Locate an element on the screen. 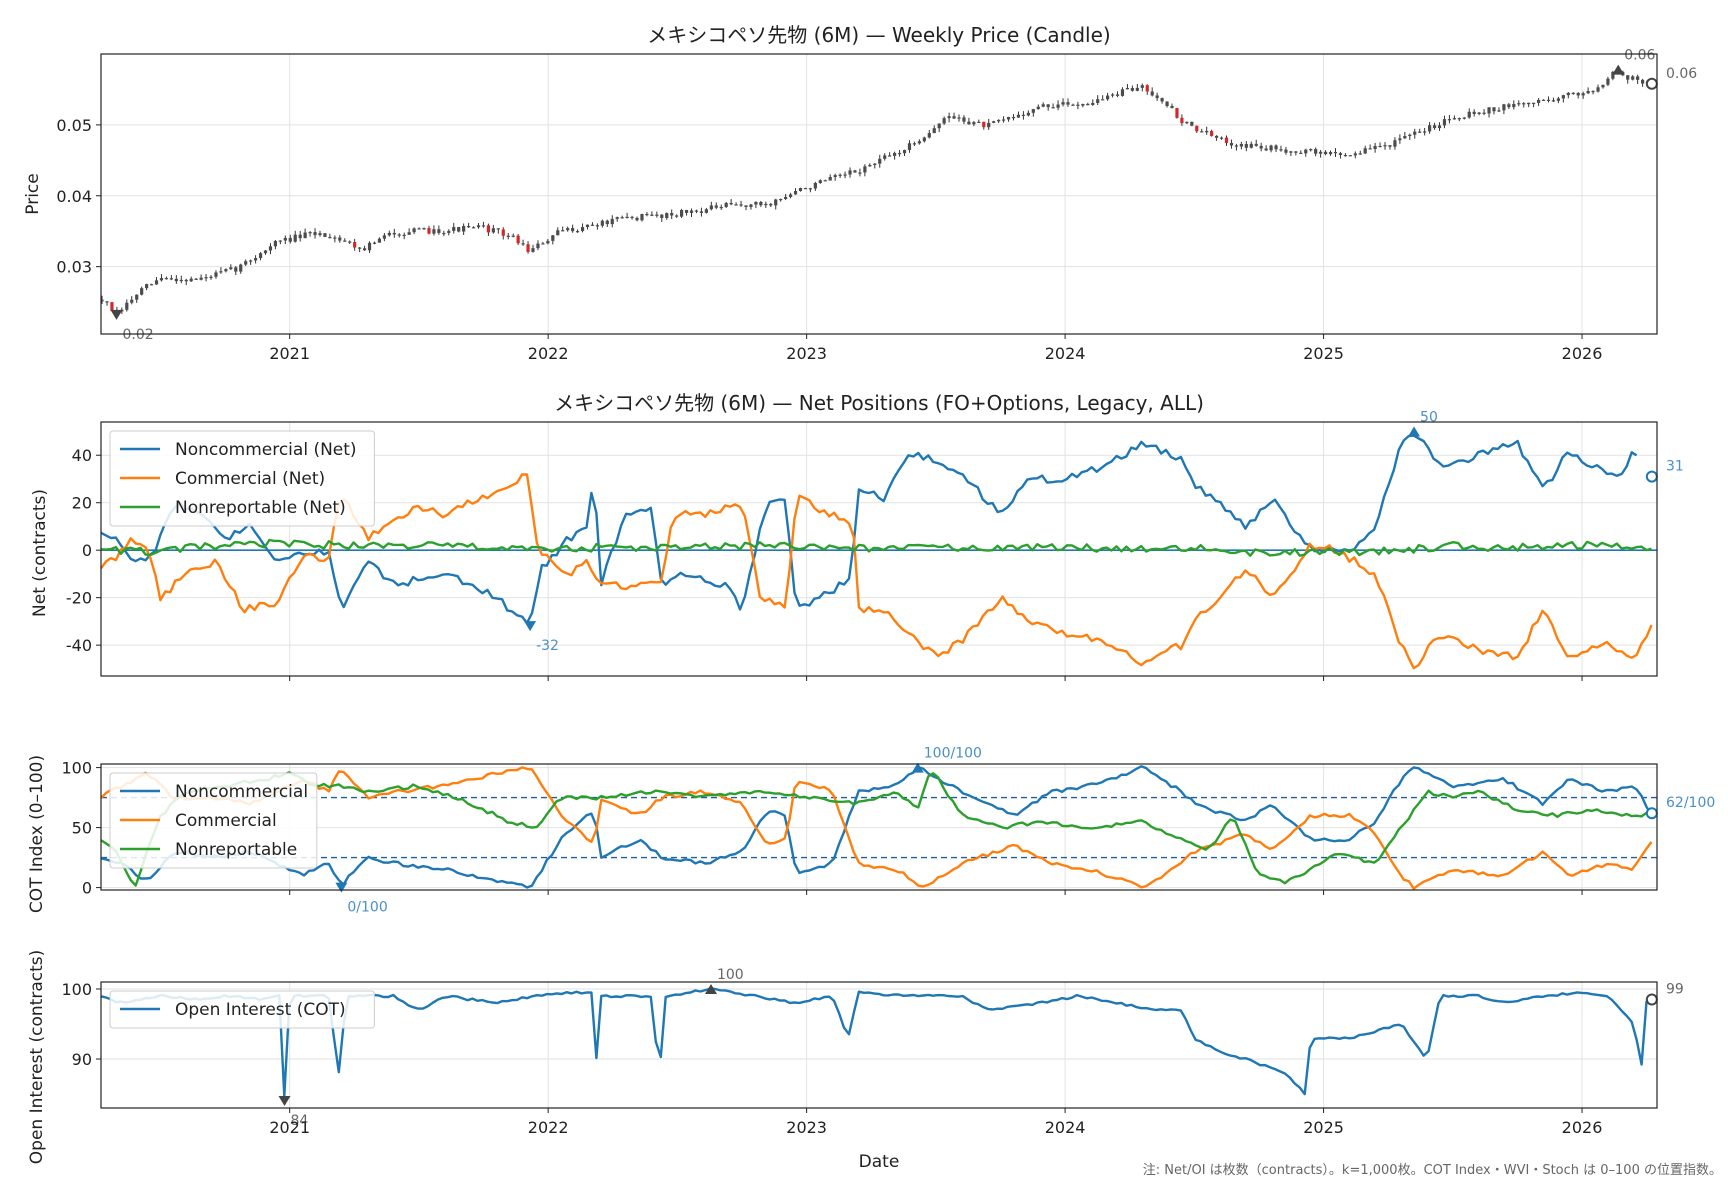 This screenshot has width=1728, height=1180. max-marker is located at coordinates (710, 989).